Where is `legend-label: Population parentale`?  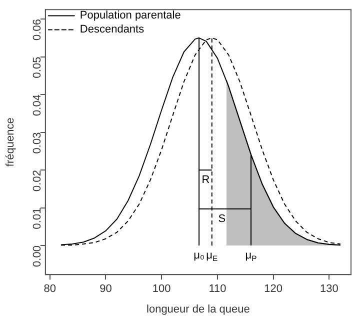 legend-label: Population parentale is located at coordinates (130, 16).